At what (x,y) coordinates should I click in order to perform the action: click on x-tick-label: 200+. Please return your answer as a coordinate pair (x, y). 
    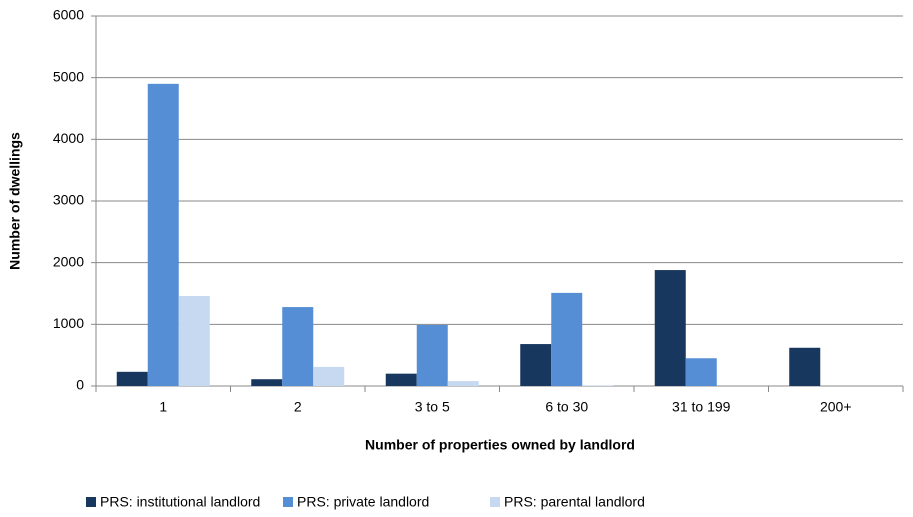
    Looking at the image, I should click on (836, 407).